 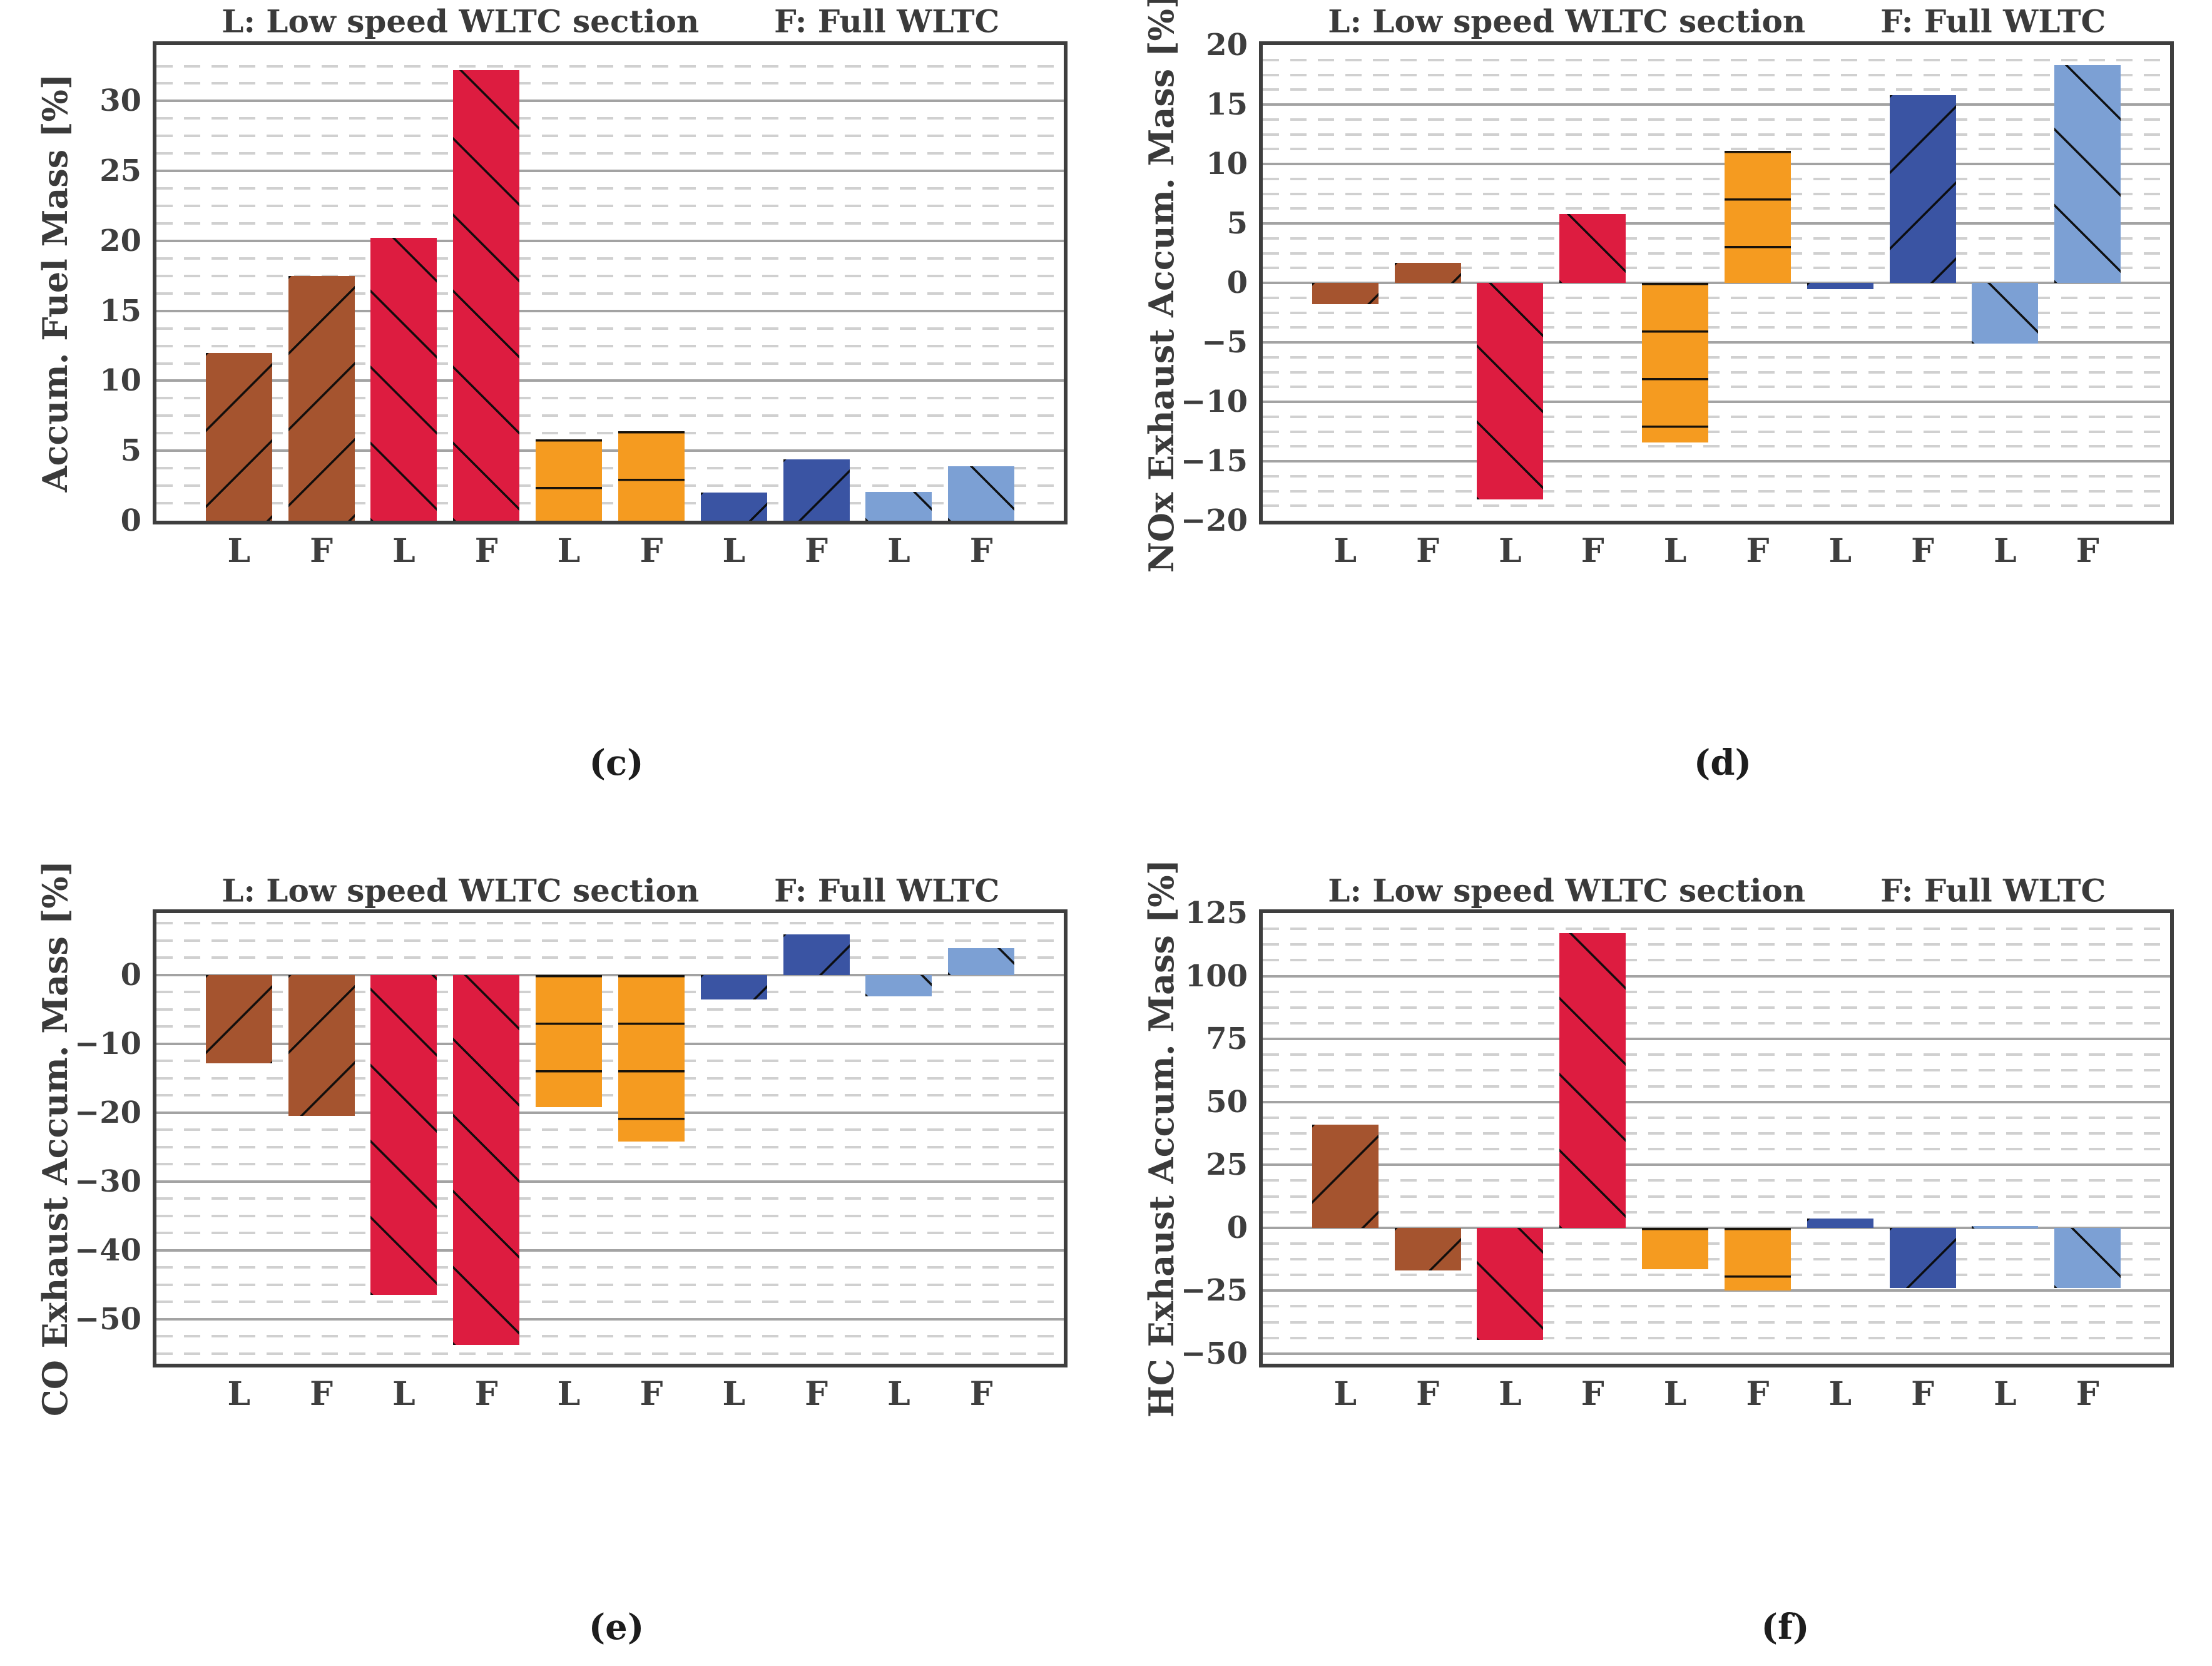 What do you see at coordinates (130, 975) in the screenshot?
I see `y-tick-label: 0` at bounding box center [130, 975].